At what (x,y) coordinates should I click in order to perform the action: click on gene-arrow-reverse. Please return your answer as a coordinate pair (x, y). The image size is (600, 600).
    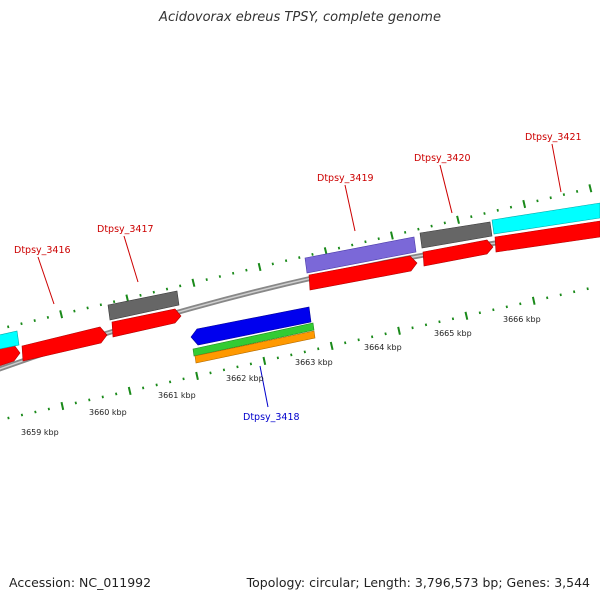
    Looking at the image, I should click on (251, 326).